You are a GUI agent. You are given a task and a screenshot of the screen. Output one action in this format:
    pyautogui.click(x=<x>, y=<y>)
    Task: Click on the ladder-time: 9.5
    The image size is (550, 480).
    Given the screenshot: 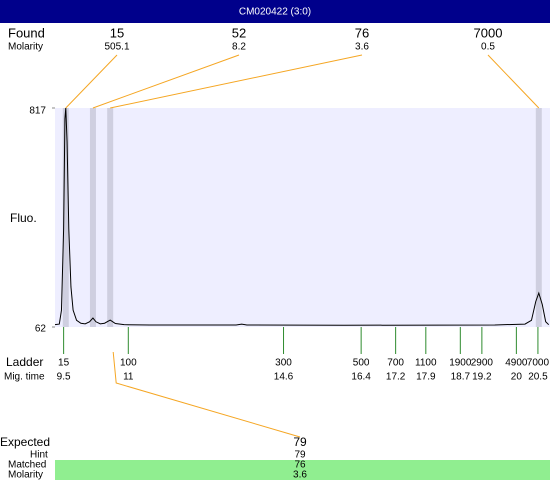 What is the action you would take?
    pyautogui.click(x=64, y=377)
    